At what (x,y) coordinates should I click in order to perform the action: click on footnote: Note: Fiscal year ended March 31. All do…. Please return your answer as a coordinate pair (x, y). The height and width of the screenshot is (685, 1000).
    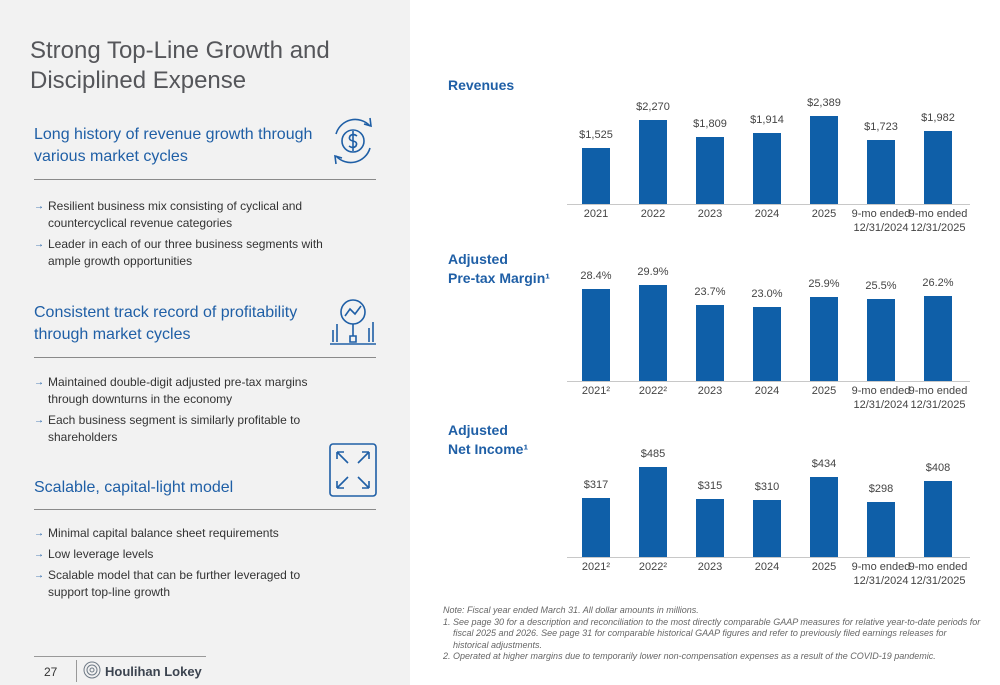
    Looking at the image, I should click on (571, 610).